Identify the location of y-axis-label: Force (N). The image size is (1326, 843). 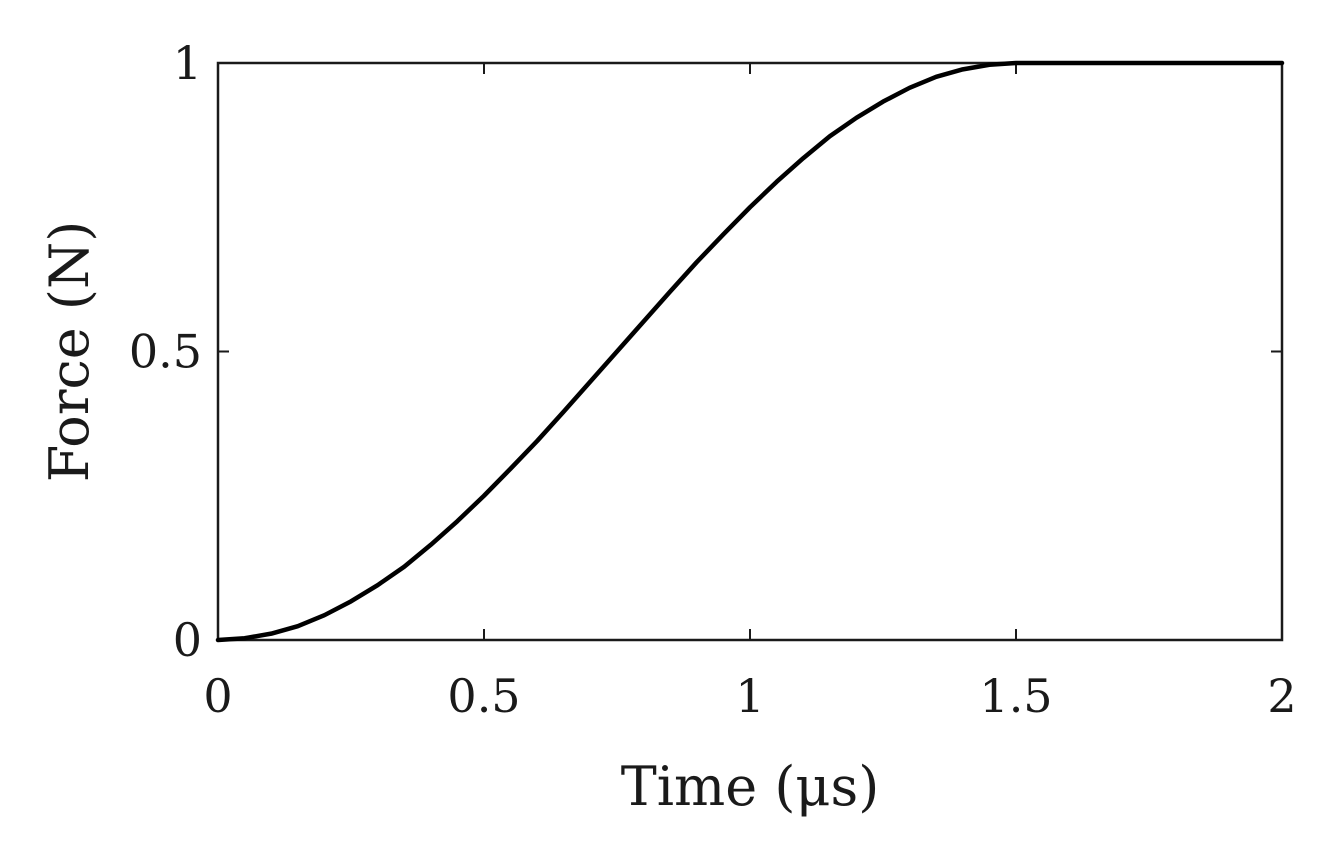
(69, 352).